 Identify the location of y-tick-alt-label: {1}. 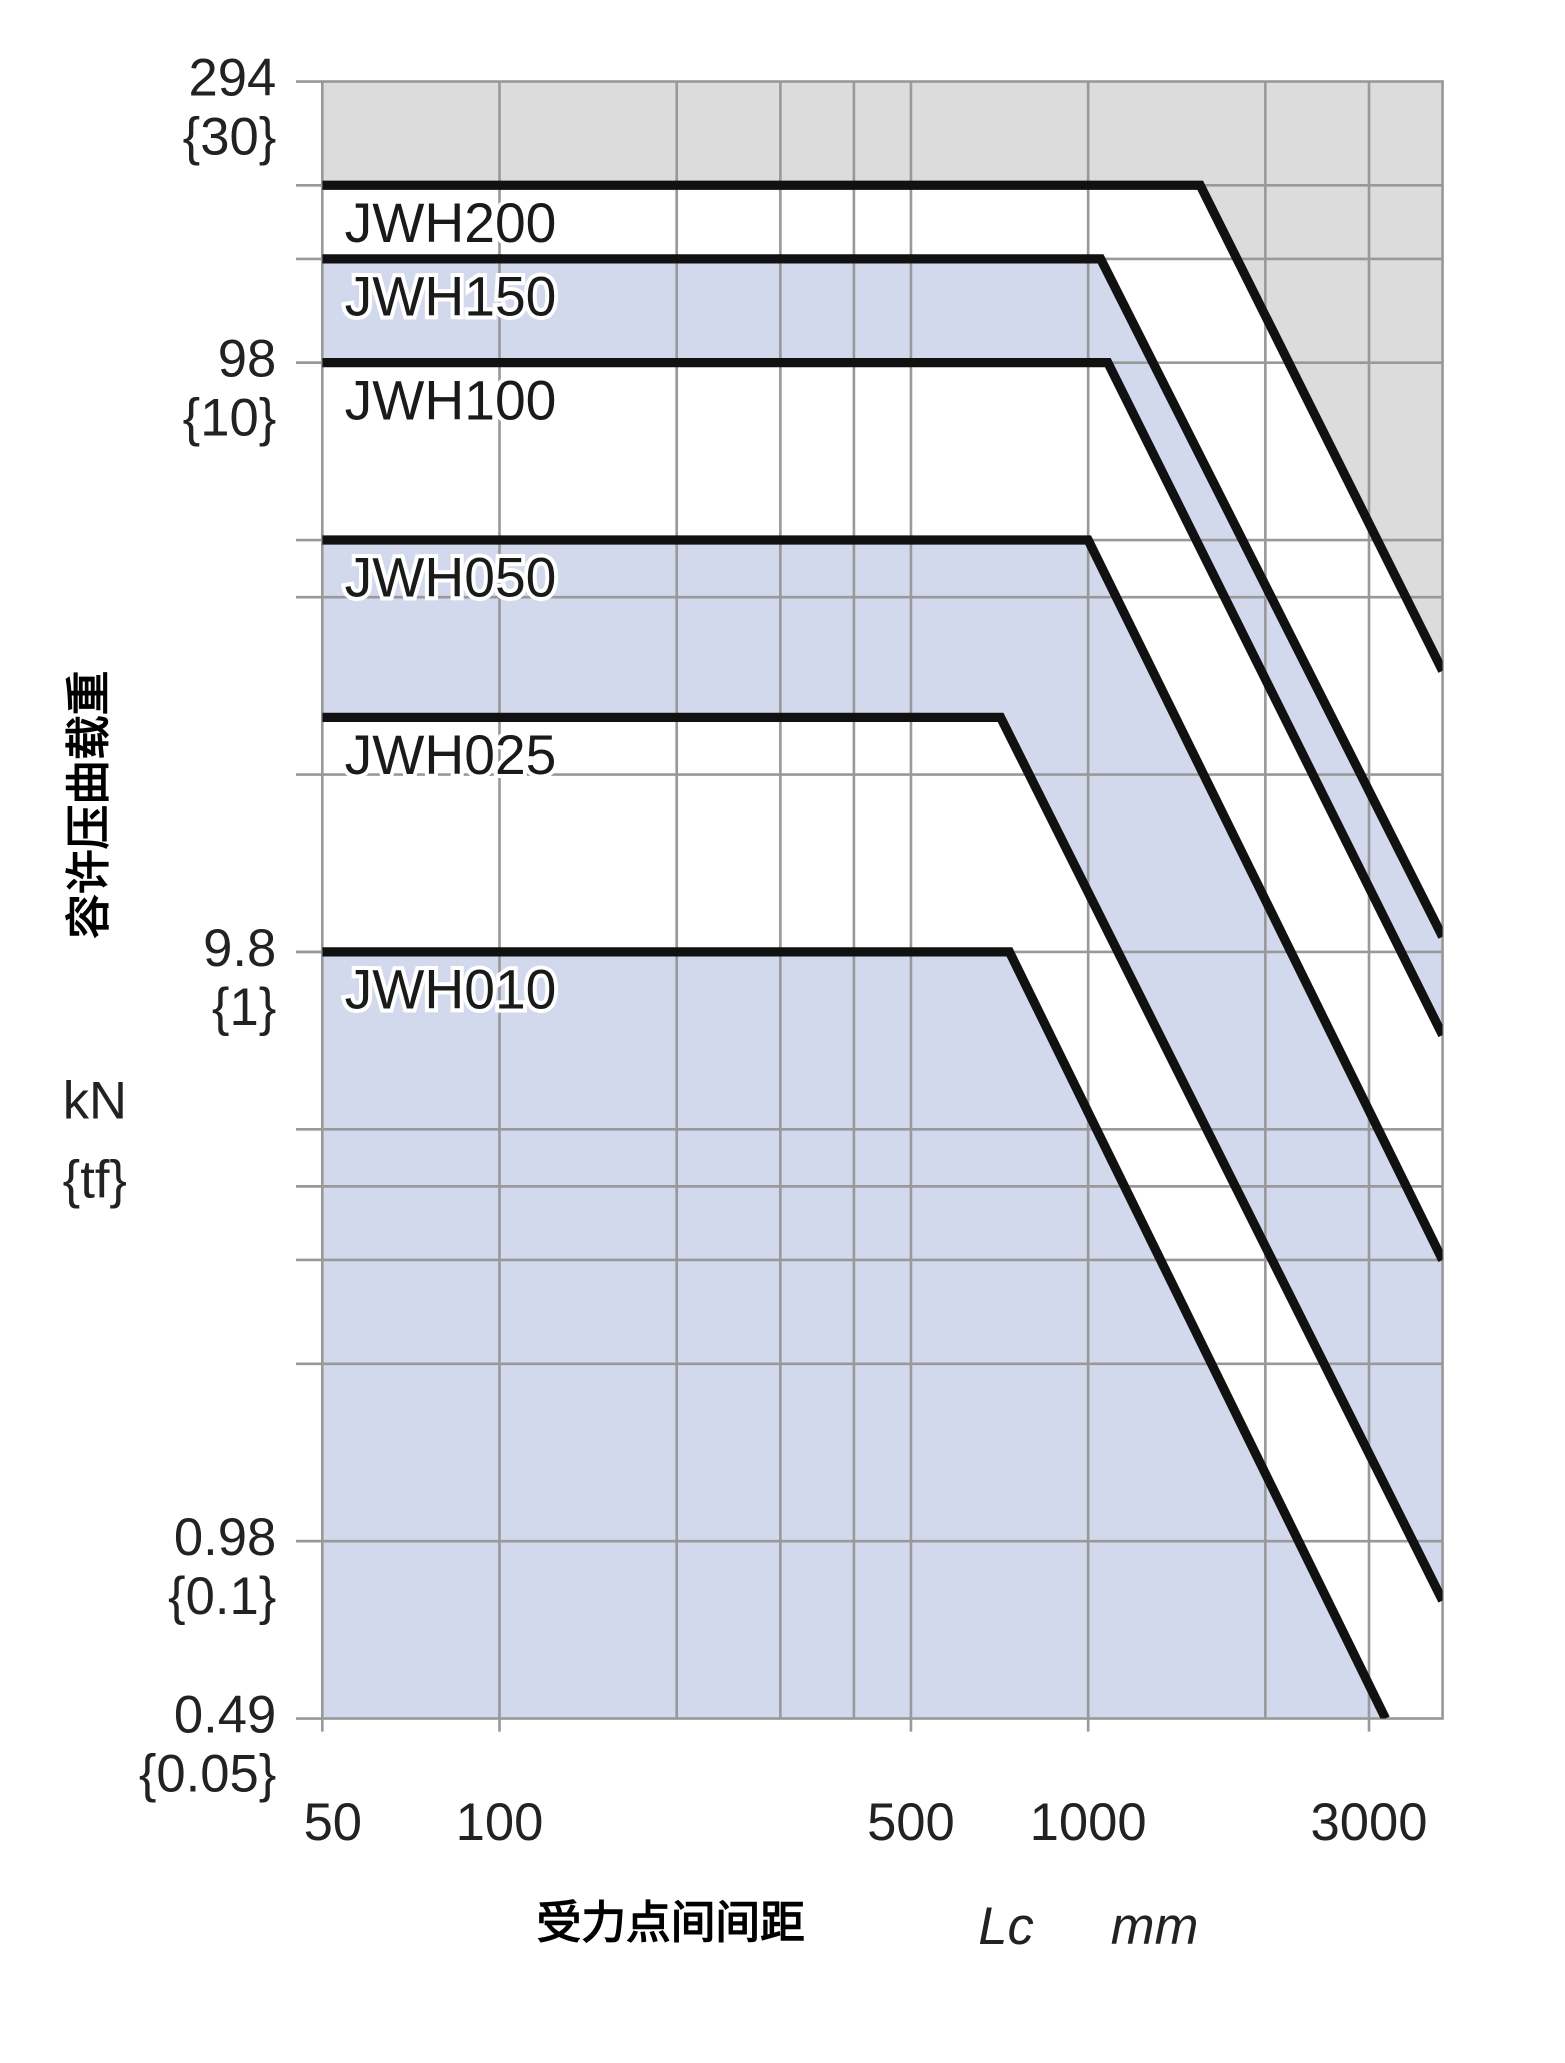
(244, 1007).